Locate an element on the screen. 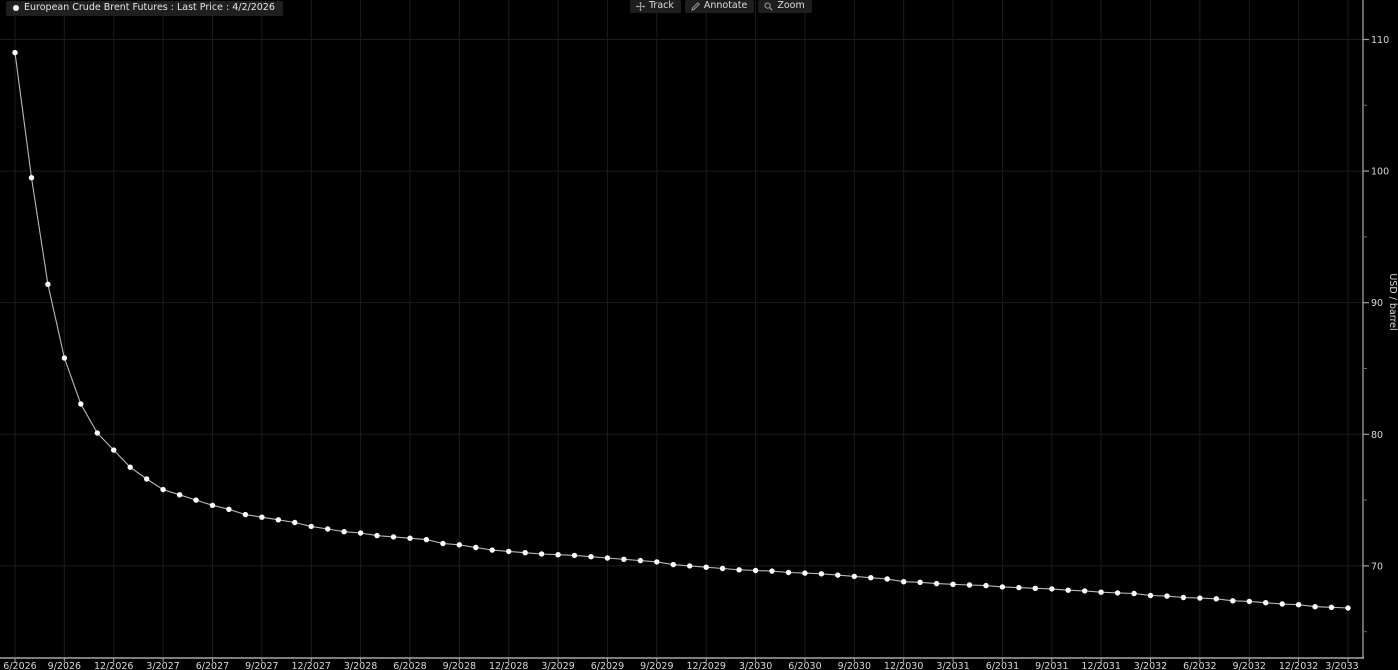 The height and width of the screenshot is (670, 1398). svg-text: 80 is located at coordinates (1377, 435).